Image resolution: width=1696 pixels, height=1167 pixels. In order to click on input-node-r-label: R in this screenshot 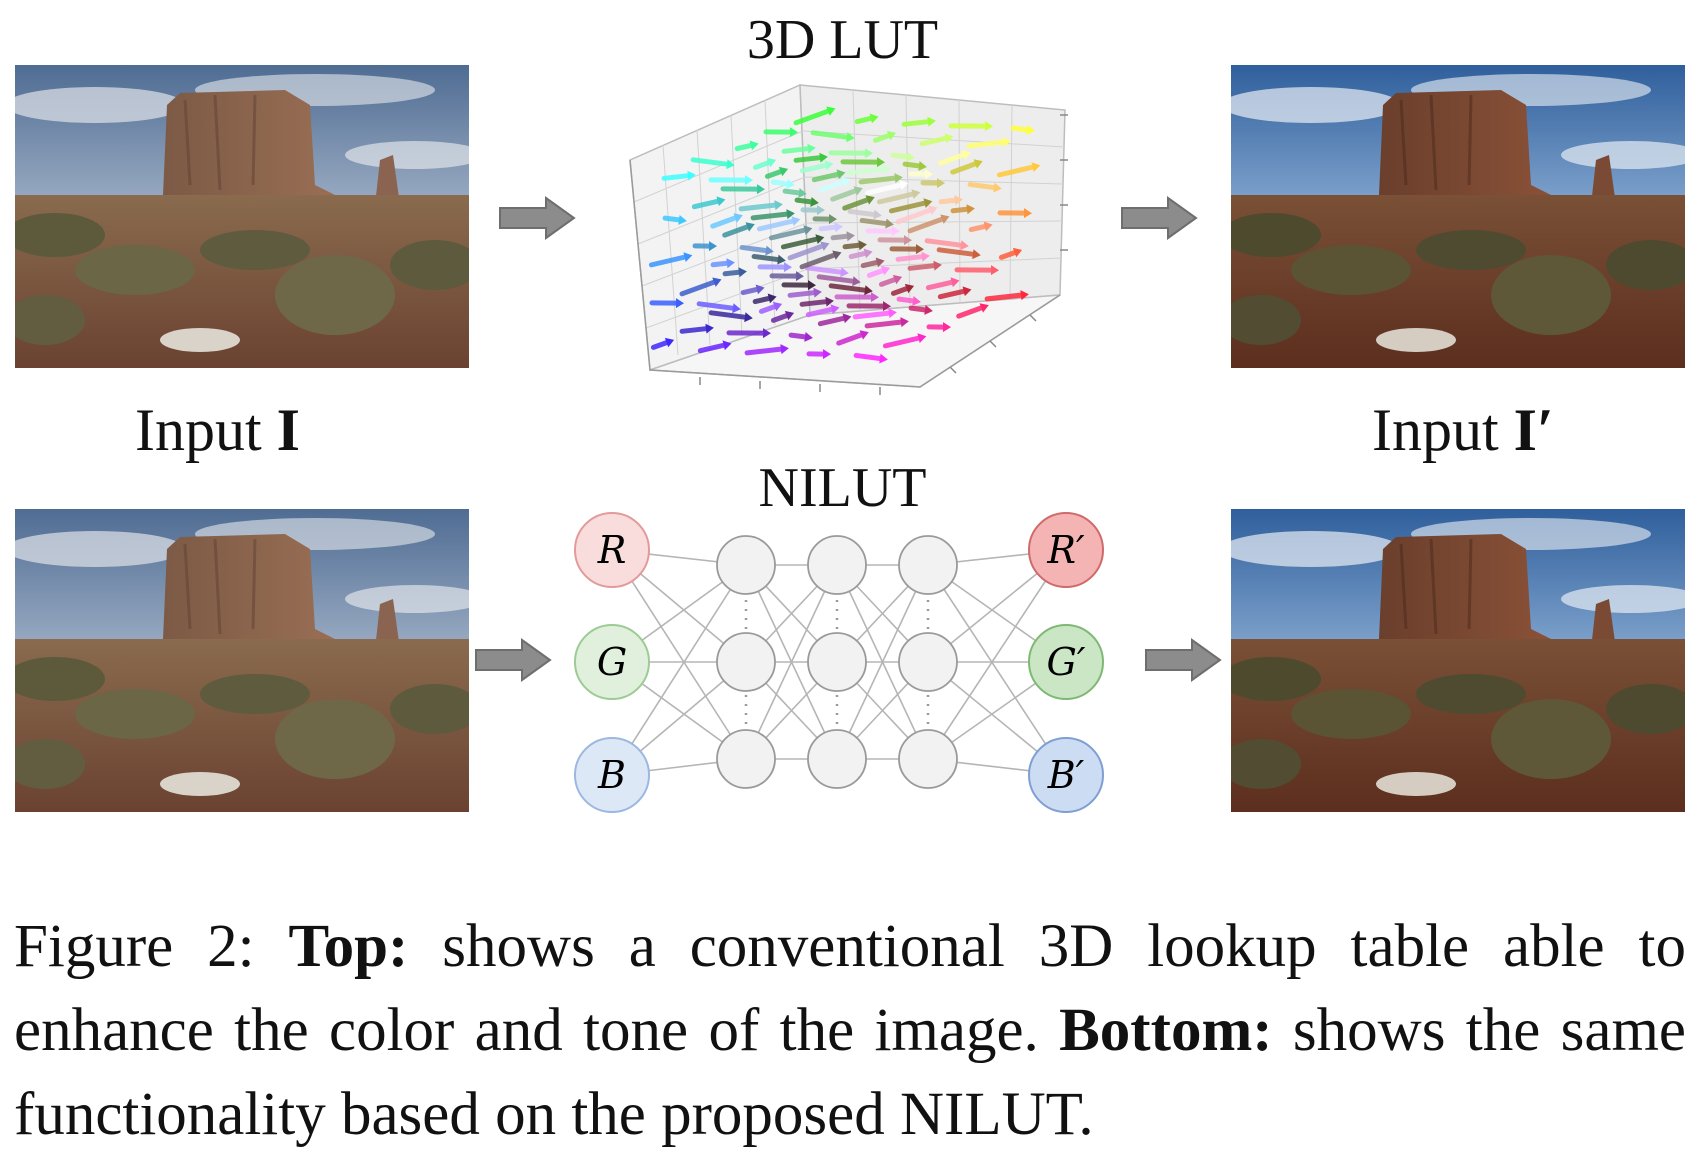, I will do `click(612, 550)`.